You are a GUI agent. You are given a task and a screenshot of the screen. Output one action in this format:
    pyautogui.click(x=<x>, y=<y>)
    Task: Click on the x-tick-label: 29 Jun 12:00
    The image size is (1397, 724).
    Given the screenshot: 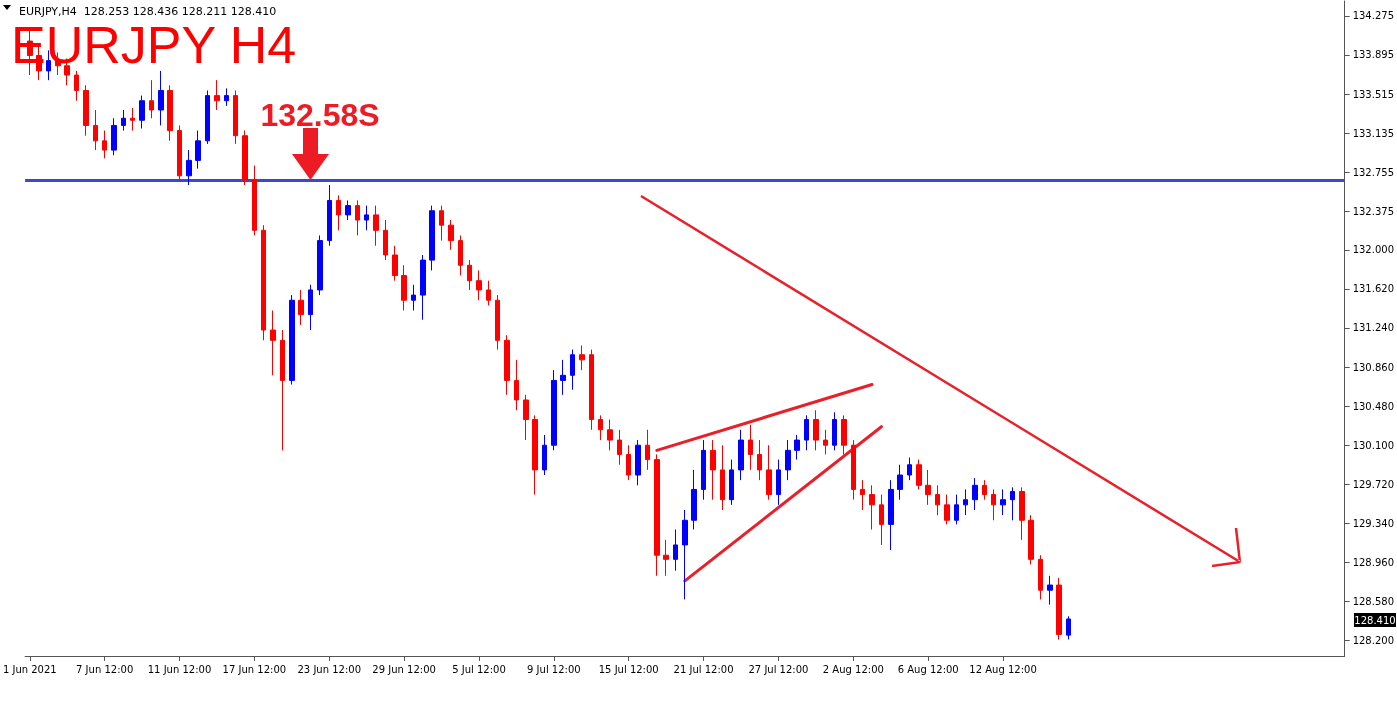 What is the action you would take?
    pyautogui.click(x=404, y=669)
    